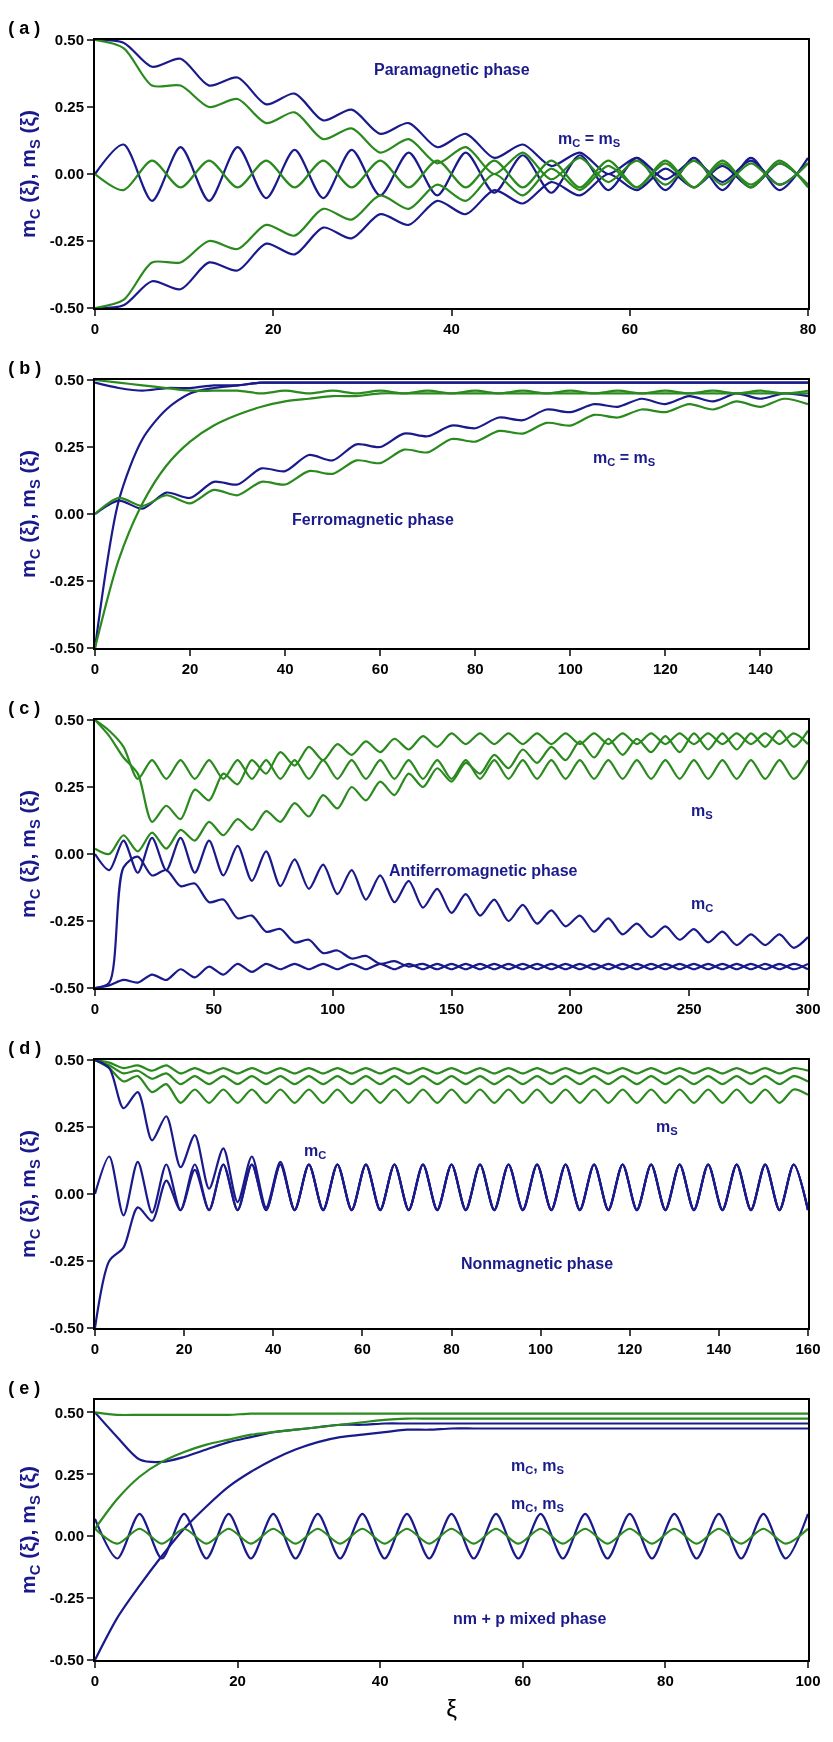  What do you see at coordinates (452, 69) in the screenshot?
I see `annotation: Paramagnetic phase` at bounding box center [452, 69].